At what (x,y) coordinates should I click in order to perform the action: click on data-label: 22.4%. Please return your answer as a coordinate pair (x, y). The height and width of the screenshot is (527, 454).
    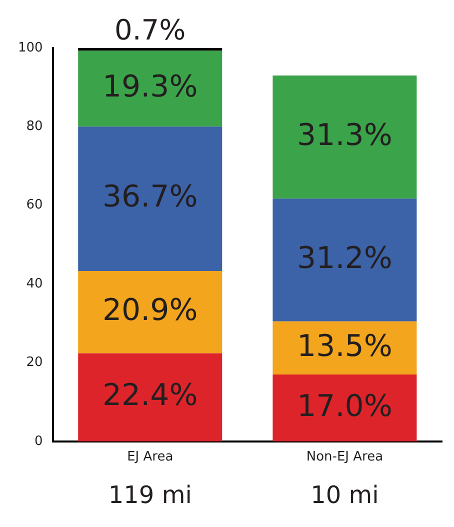
    Looking at the image, I should click on (150, 396).